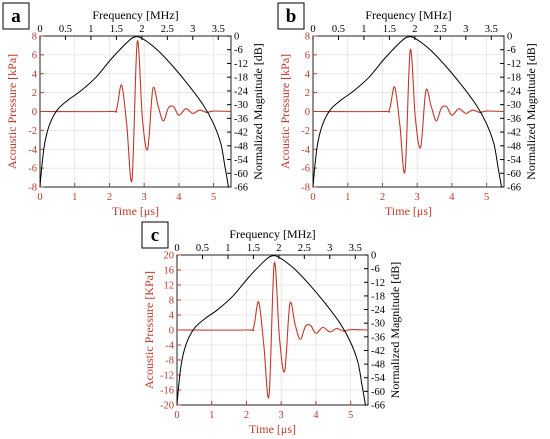 The height and width of the screenshot is (439, 550). What do you see at coordinates (285, 111) in the screenshot?
I see `y-left-axis-title: Acoustic Pressure [kPa]` at bounding box center [285, 111].